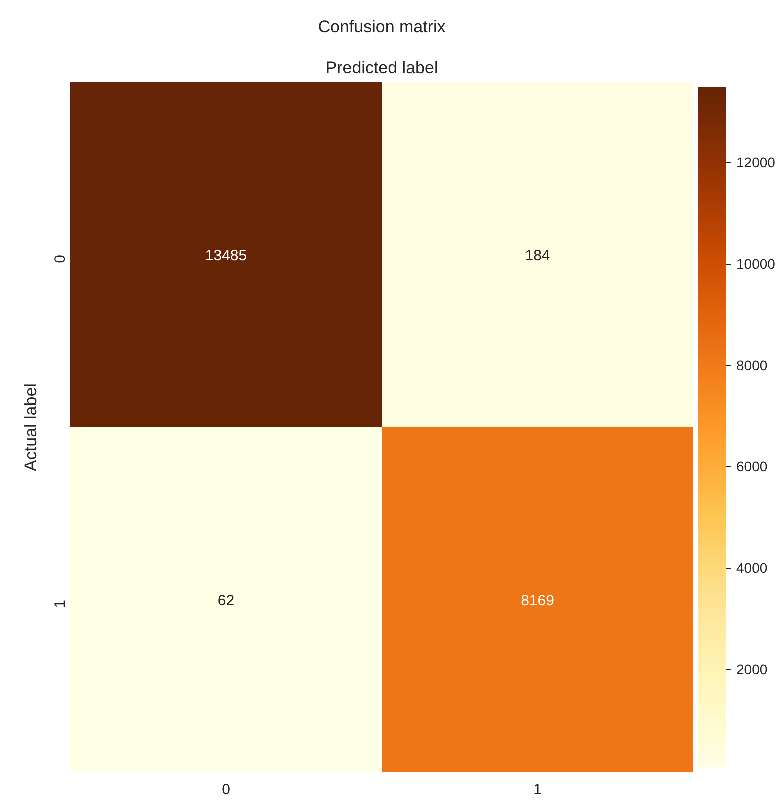 This screenshot has height=812, width=783. What do you see at coordinates (226, 601) in the screenshot?
I see `data-label: 62` at bounding box center [226, 601].